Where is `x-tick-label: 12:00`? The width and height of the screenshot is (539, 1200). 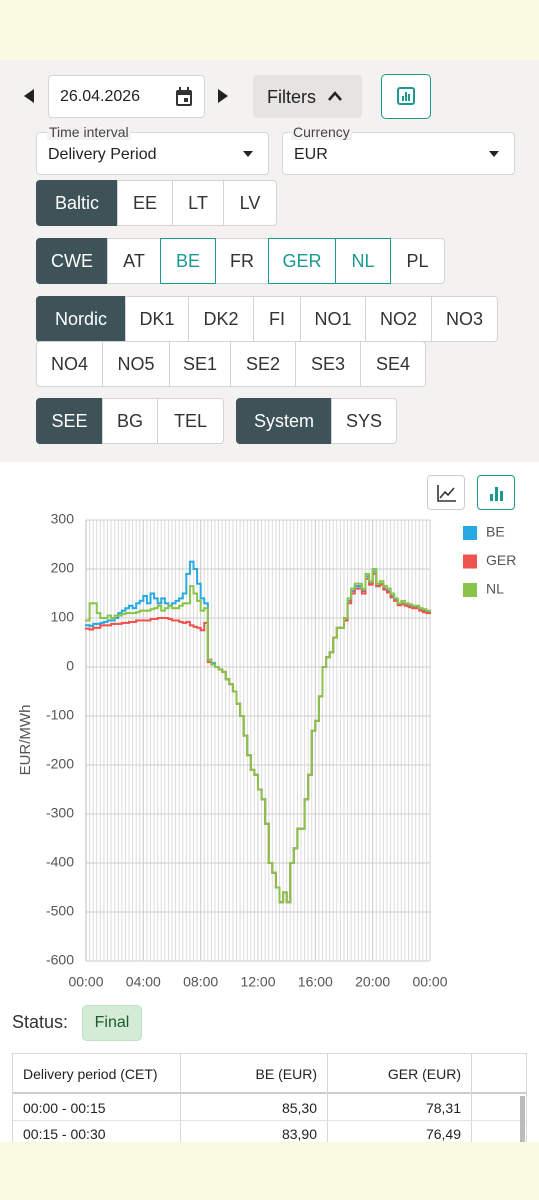 x-tick-label: 12:00 is located at coordinates (257, 982).